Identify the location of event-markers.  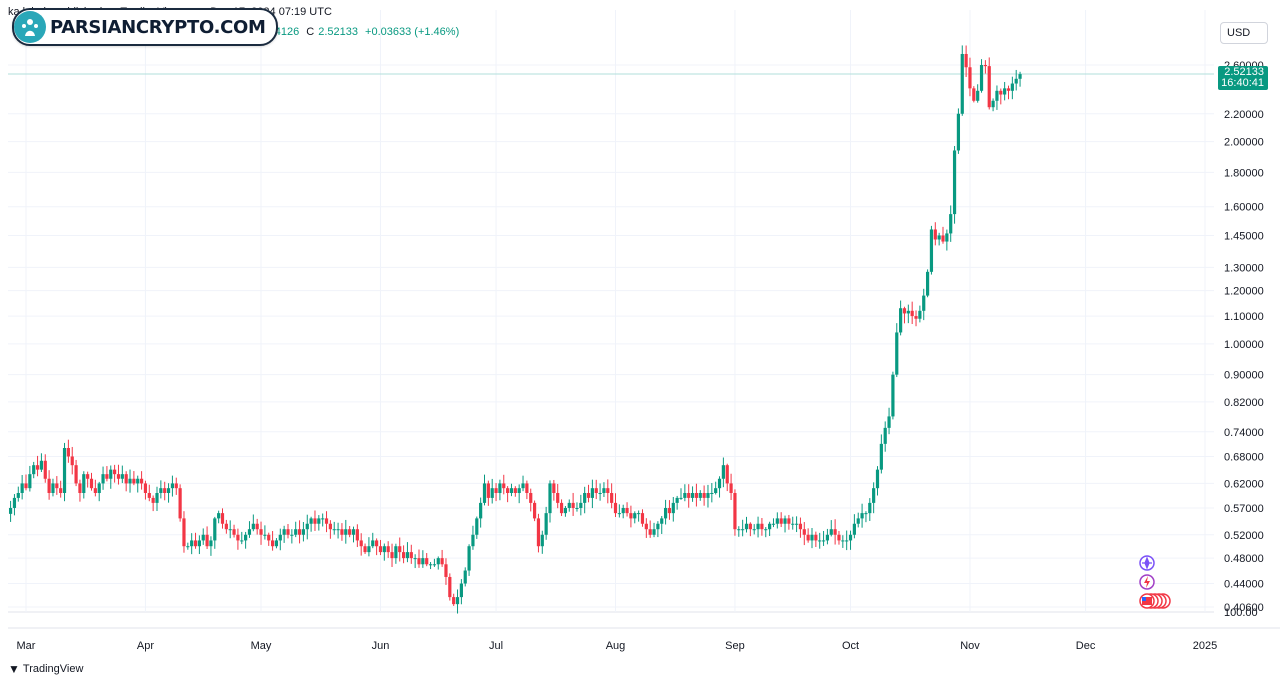
(1155, 582).